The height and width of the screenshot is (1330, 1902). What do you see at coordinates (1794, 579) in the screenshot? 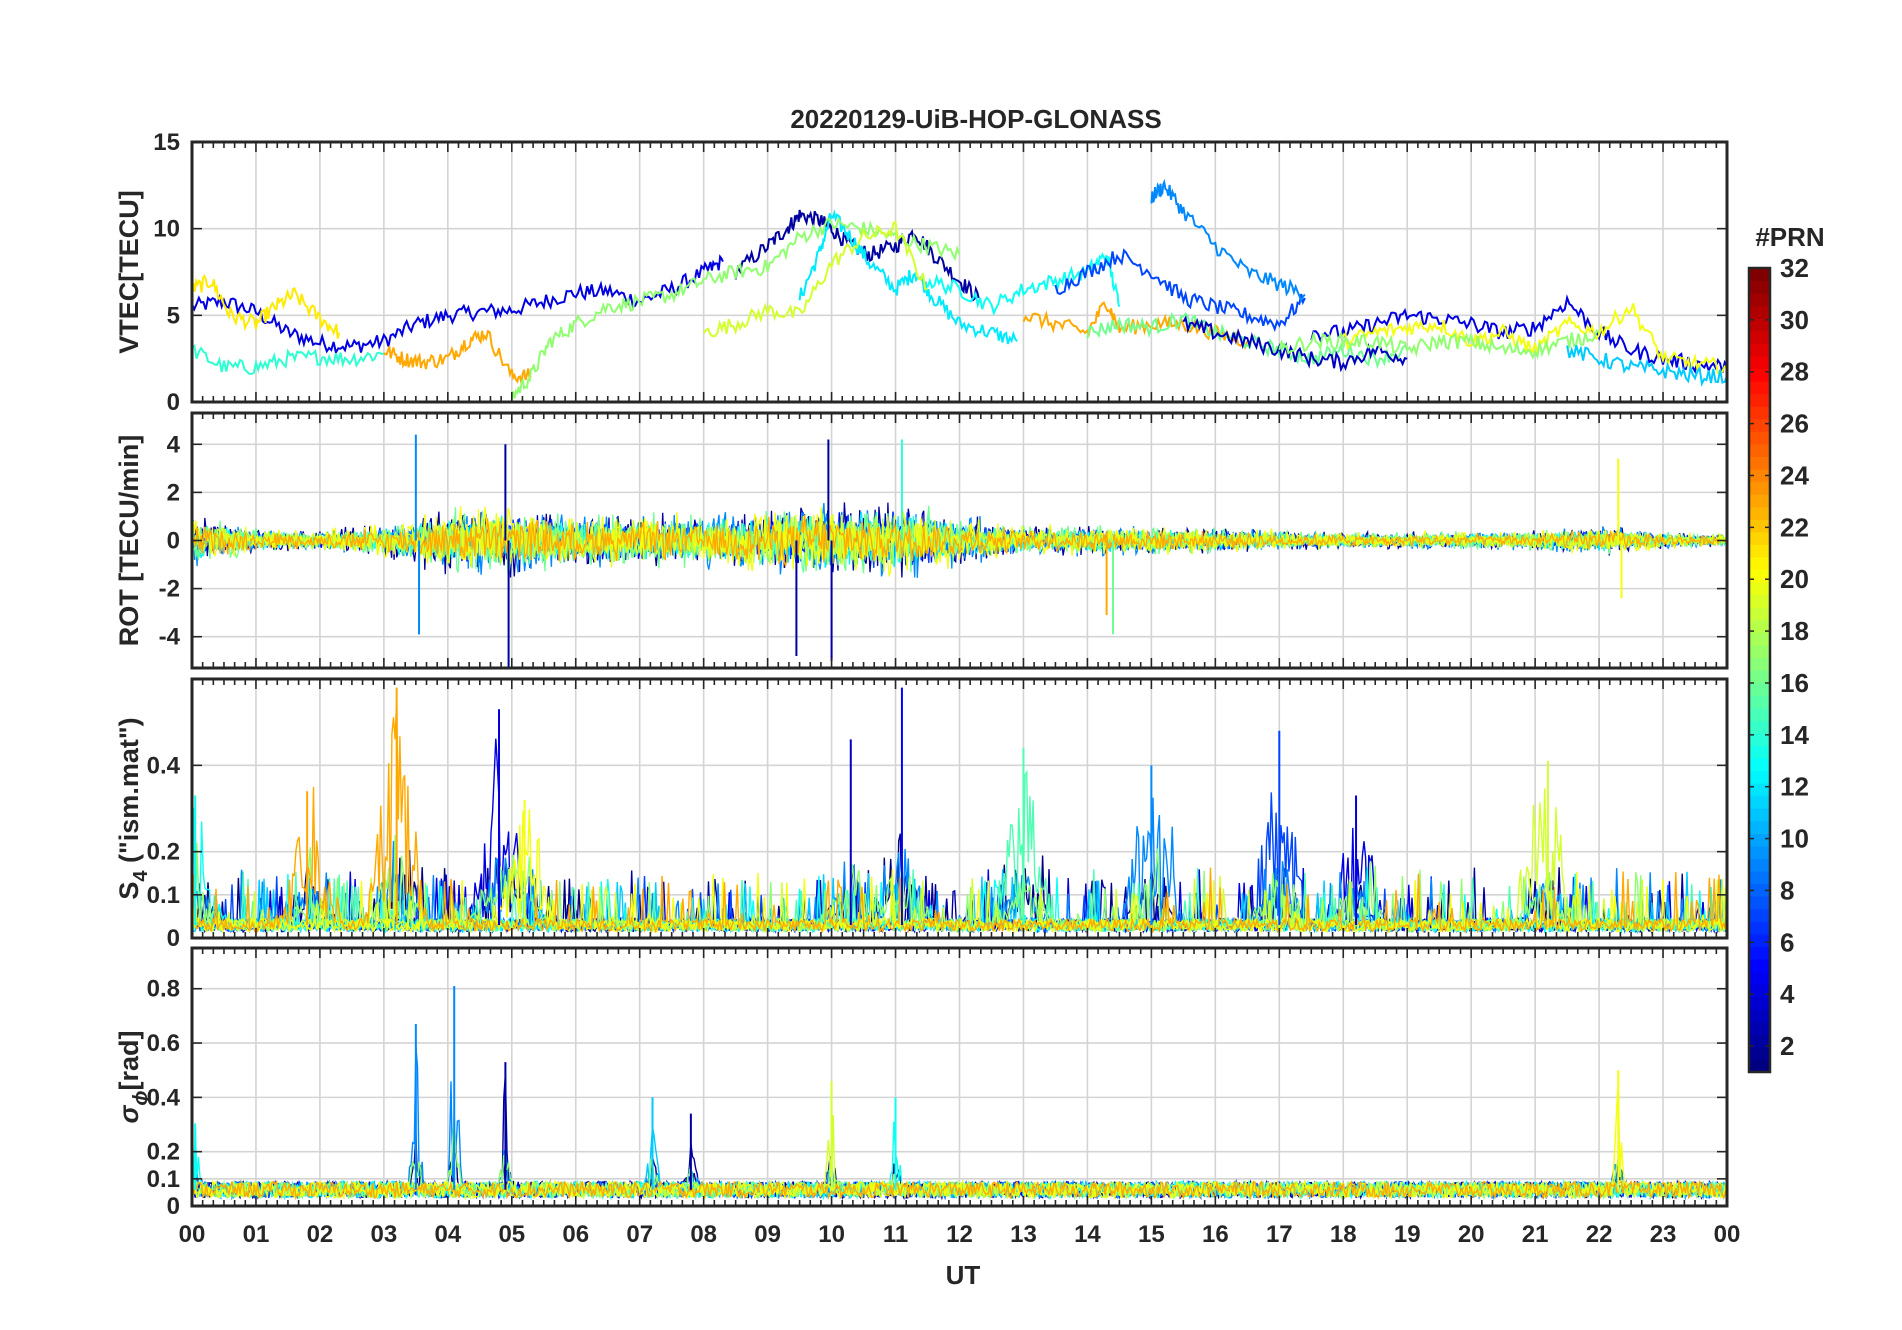
I see `colorbar-tick-label: 20` at bounding box center [1794, 579].